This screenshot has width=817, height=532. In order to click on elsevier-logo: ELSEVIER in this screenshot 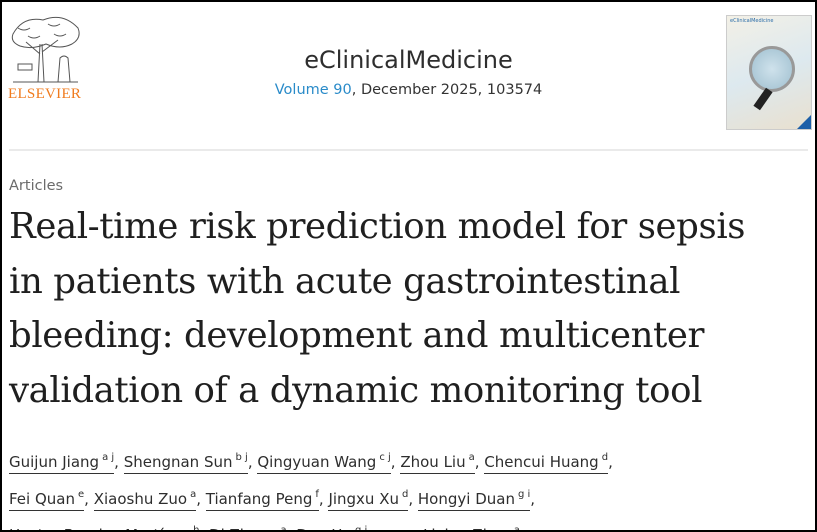, I will do `click(48, 58)`.